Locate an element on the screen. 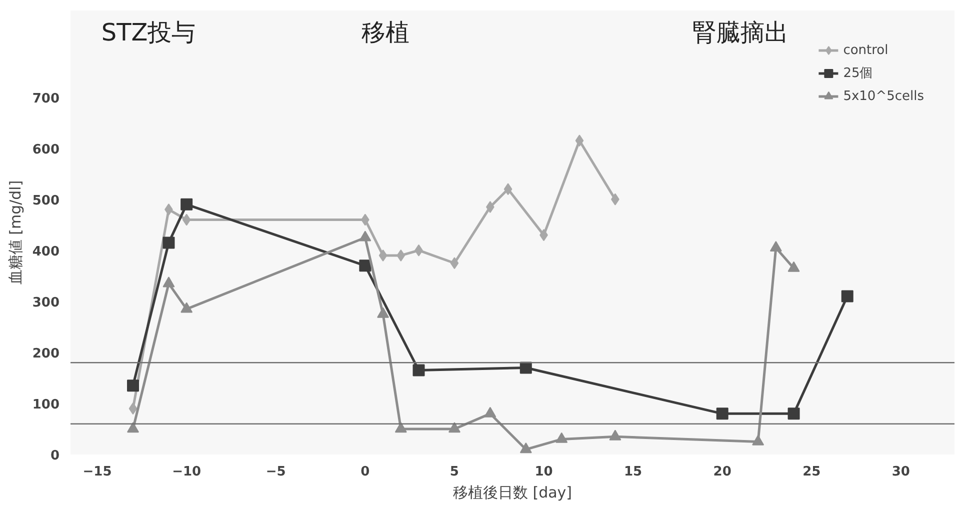 The image size is (964, 514). x-tick-label: −5 is located at coordinates (276, 472).